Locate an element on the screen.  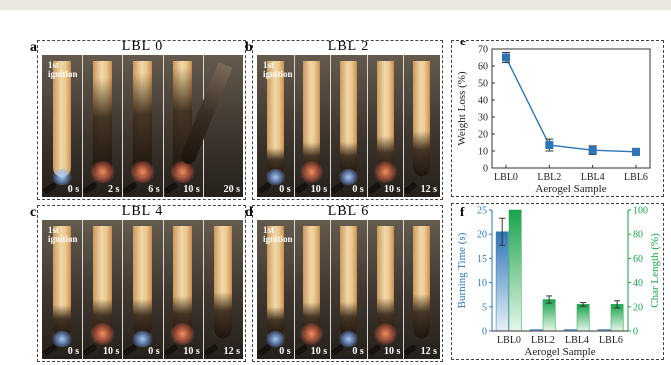
panel-letter: a is located at coordinates (33, 47).